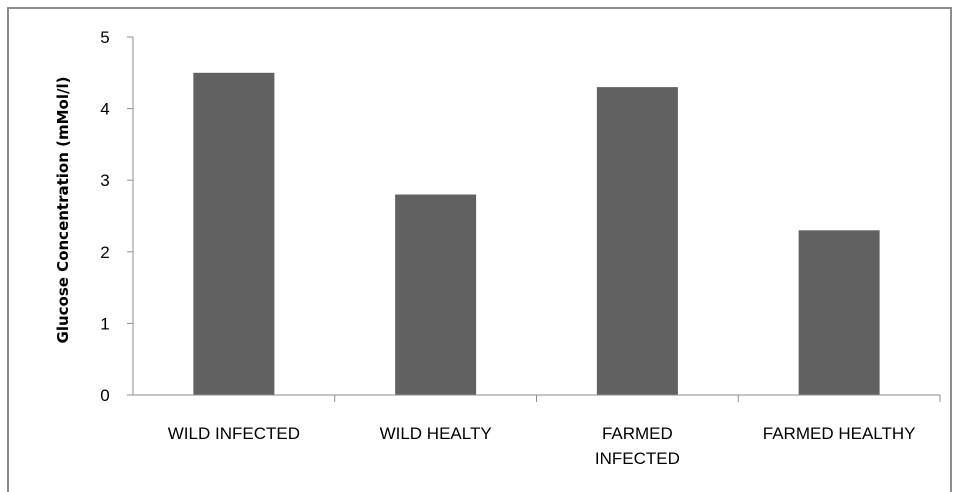  What do you see at coordinates (117, 216) in the screenshot?
I see `y-axis: 0 1 2 3 4 5` at bounding box center [117, 216].